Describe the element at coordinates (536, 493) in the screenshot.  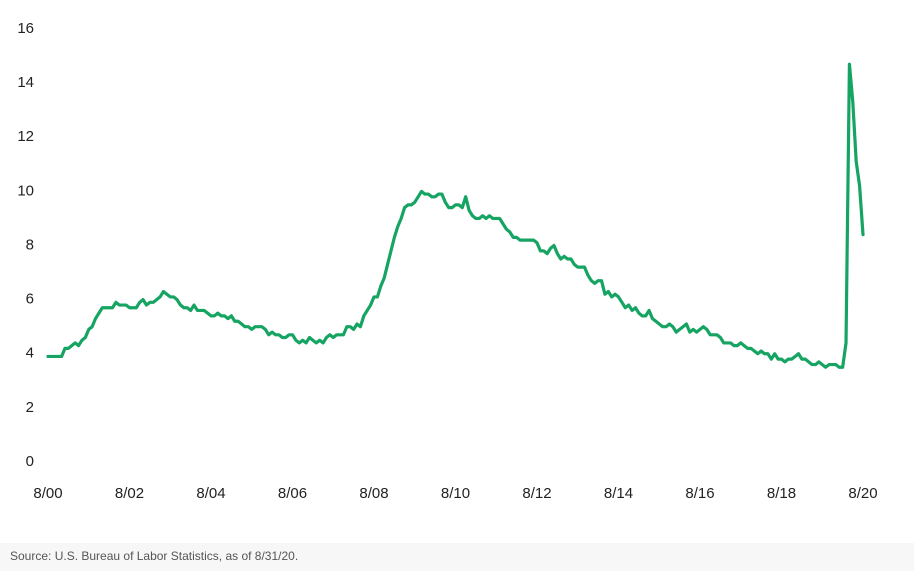
I see `x-tick-label: 8/12` at that location.